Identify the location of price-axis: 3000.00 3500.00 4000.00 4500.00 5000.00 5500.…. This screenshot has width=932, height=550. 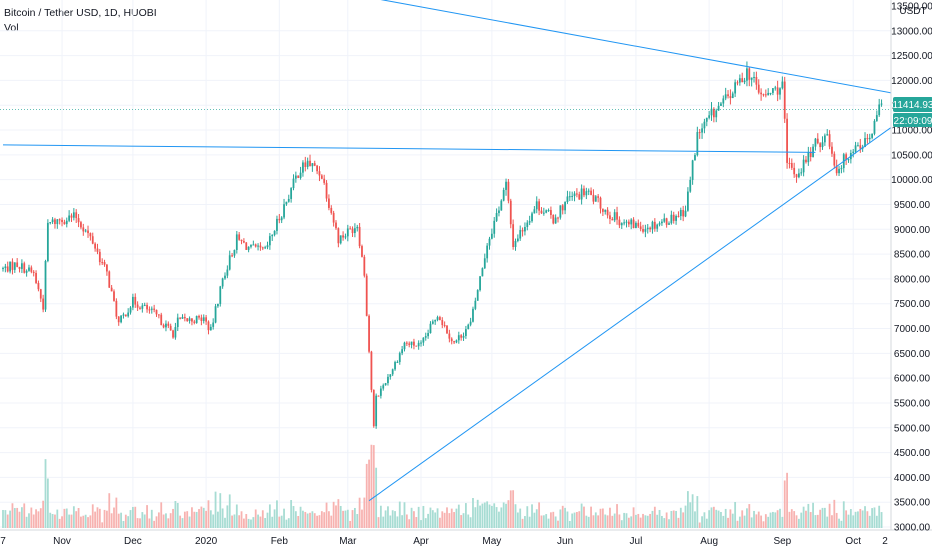
(911, 268).